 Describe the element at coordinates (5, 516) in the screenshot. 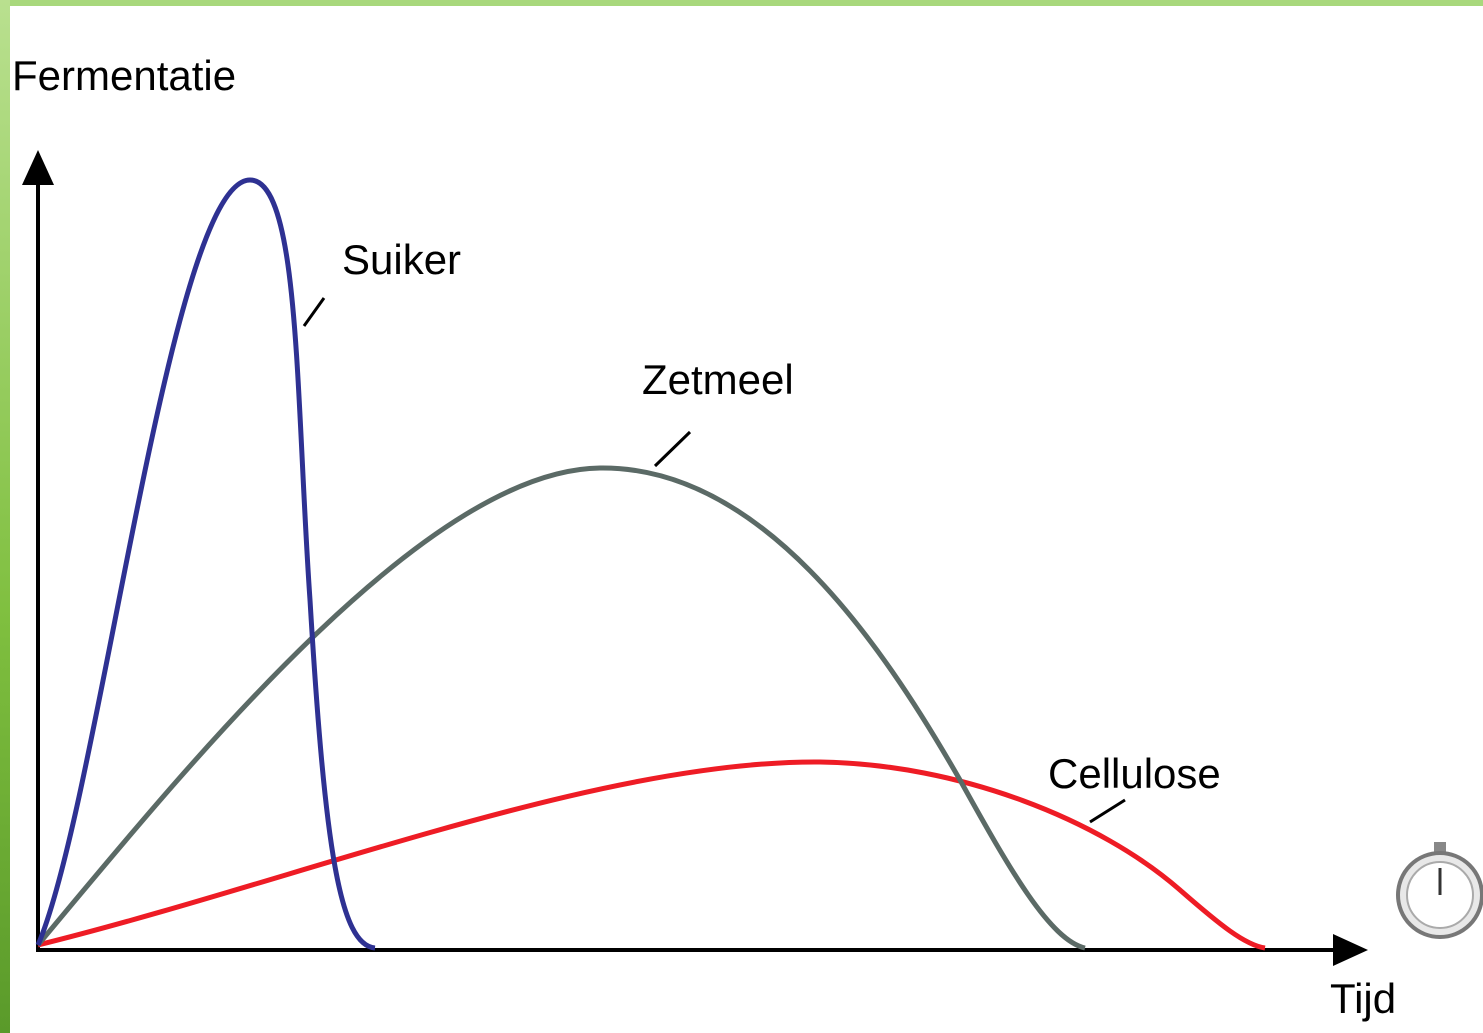

I see `left-border` at that location.